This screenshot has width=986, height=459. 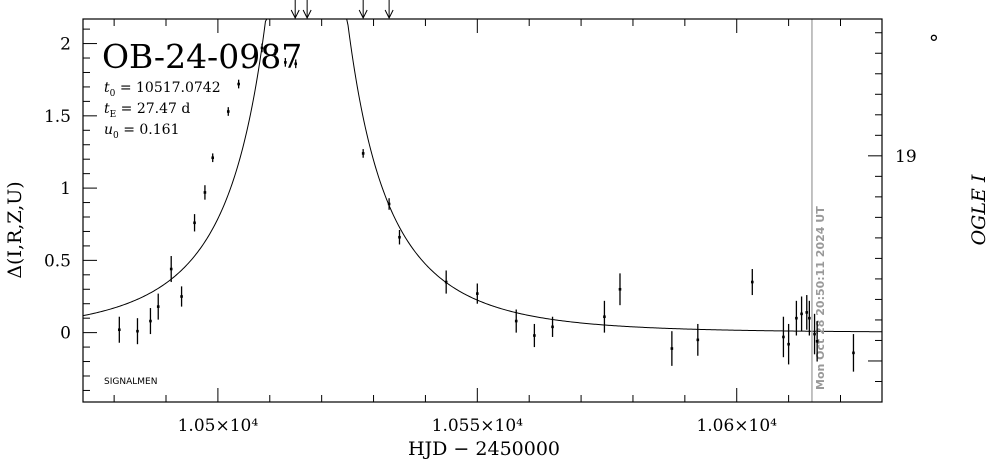 I want to click on survey-label: SIGNALMEN, so click(x=130, y=382).